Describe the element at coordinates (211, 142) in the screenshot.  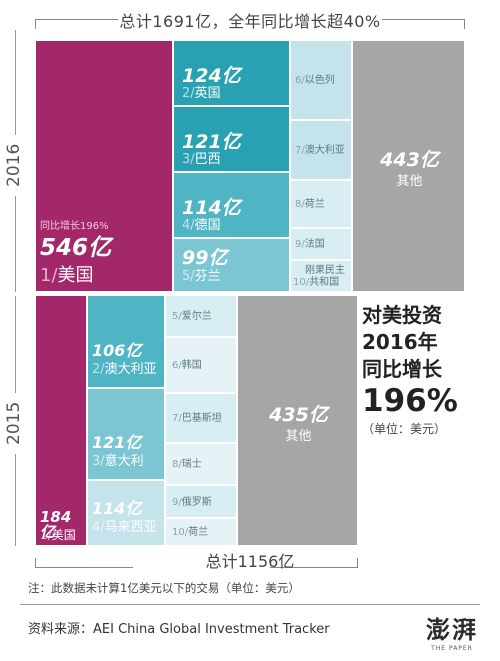
I see `cell-2016-rank3-value: 121亿` at that location.